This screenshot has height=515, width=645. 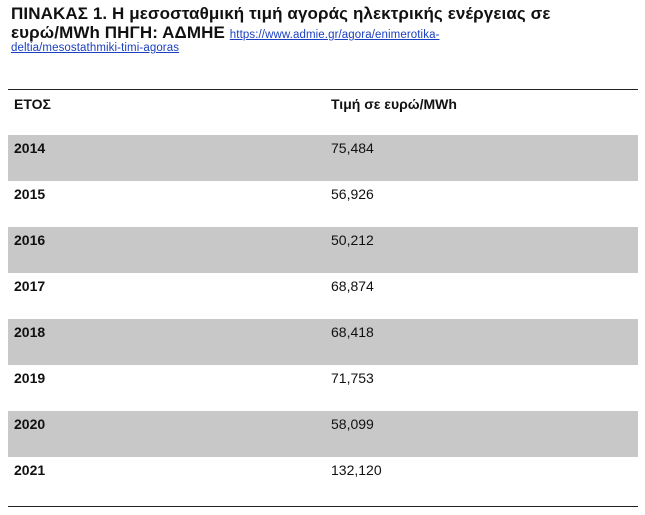 What do you see at coordinates (323, 250) in the screenshot?
I see `table-row: 2016 50,212` at bounding box center [323, 250].